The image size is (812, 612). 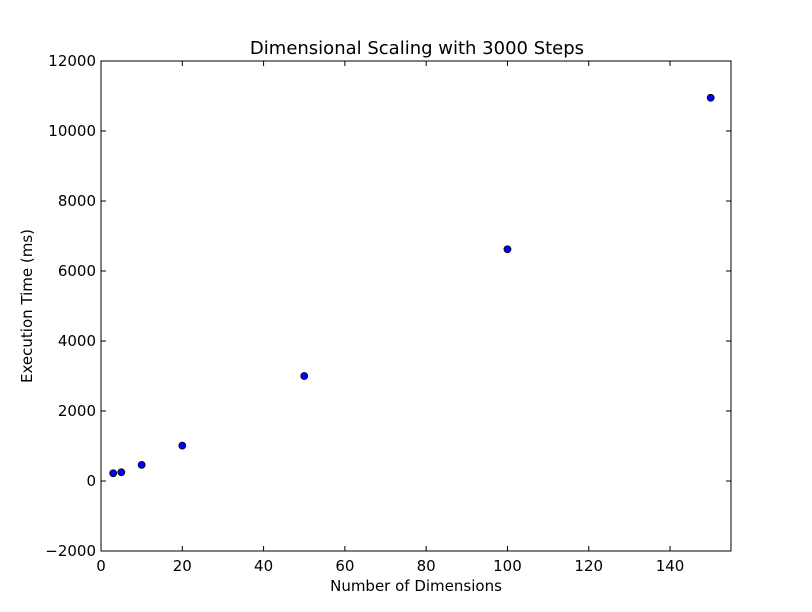 I want to click on x-tick-label: 140, so click(x=670, y=566).